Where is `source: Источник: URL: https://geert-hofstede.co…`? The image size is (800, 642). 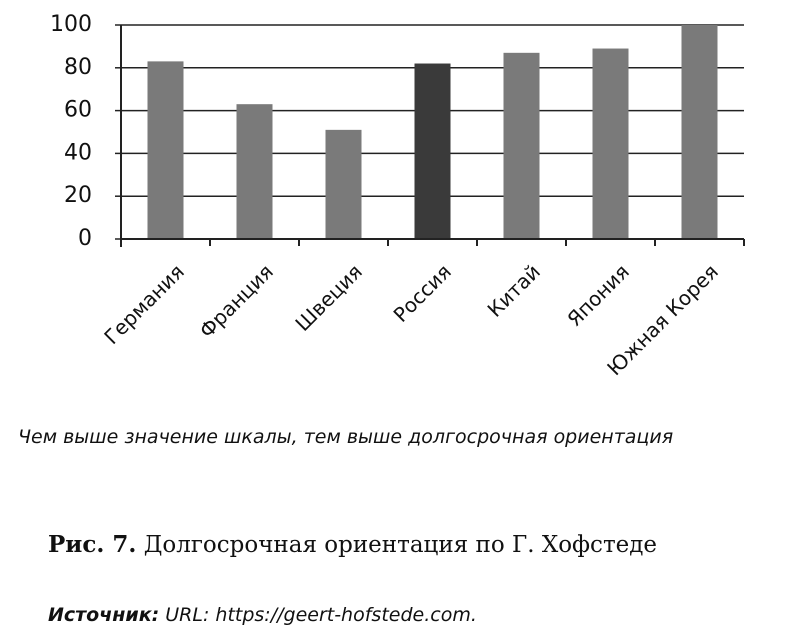 source: Источник: URL: https://geert-hofstede.co… is located at coordinates (262, 615).